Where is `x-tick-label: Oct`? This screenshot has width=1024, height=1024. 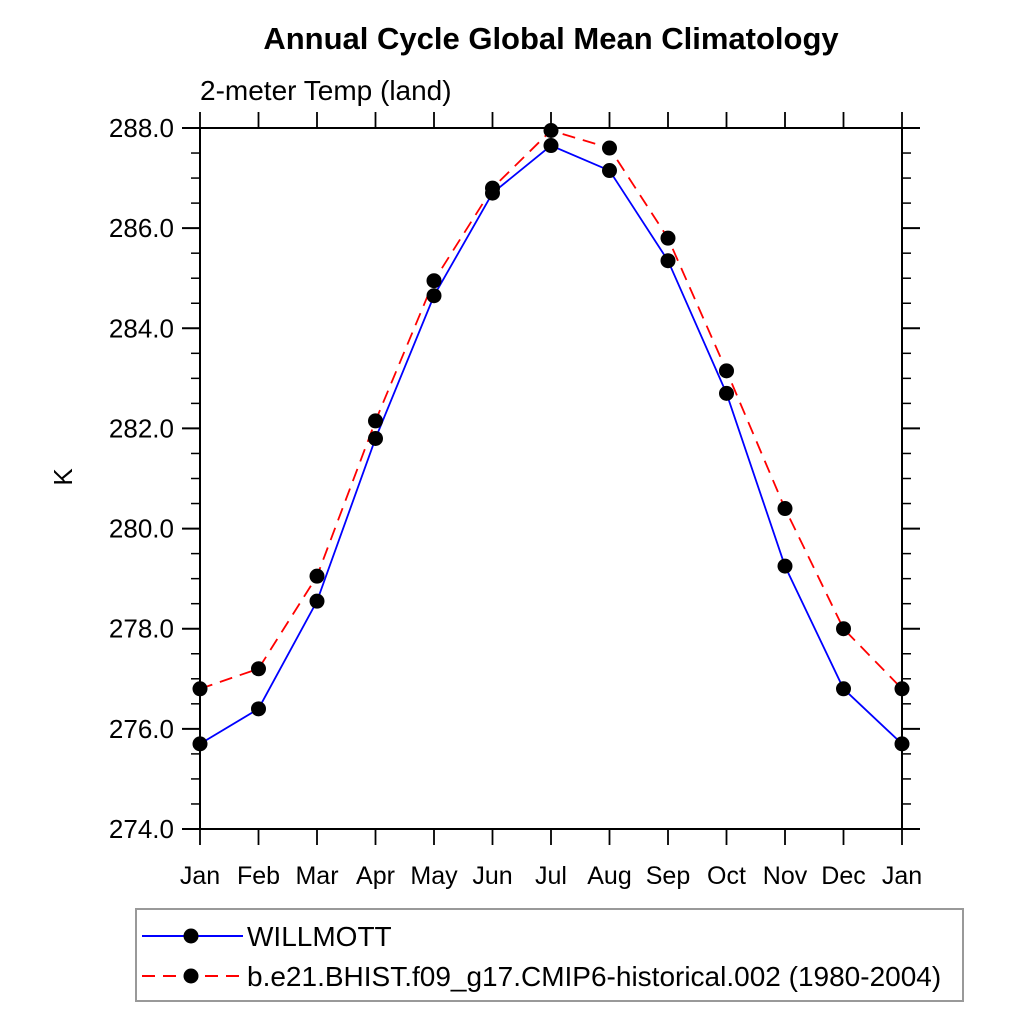
x-tick-label: Oct is located at coordinates (726, 876).